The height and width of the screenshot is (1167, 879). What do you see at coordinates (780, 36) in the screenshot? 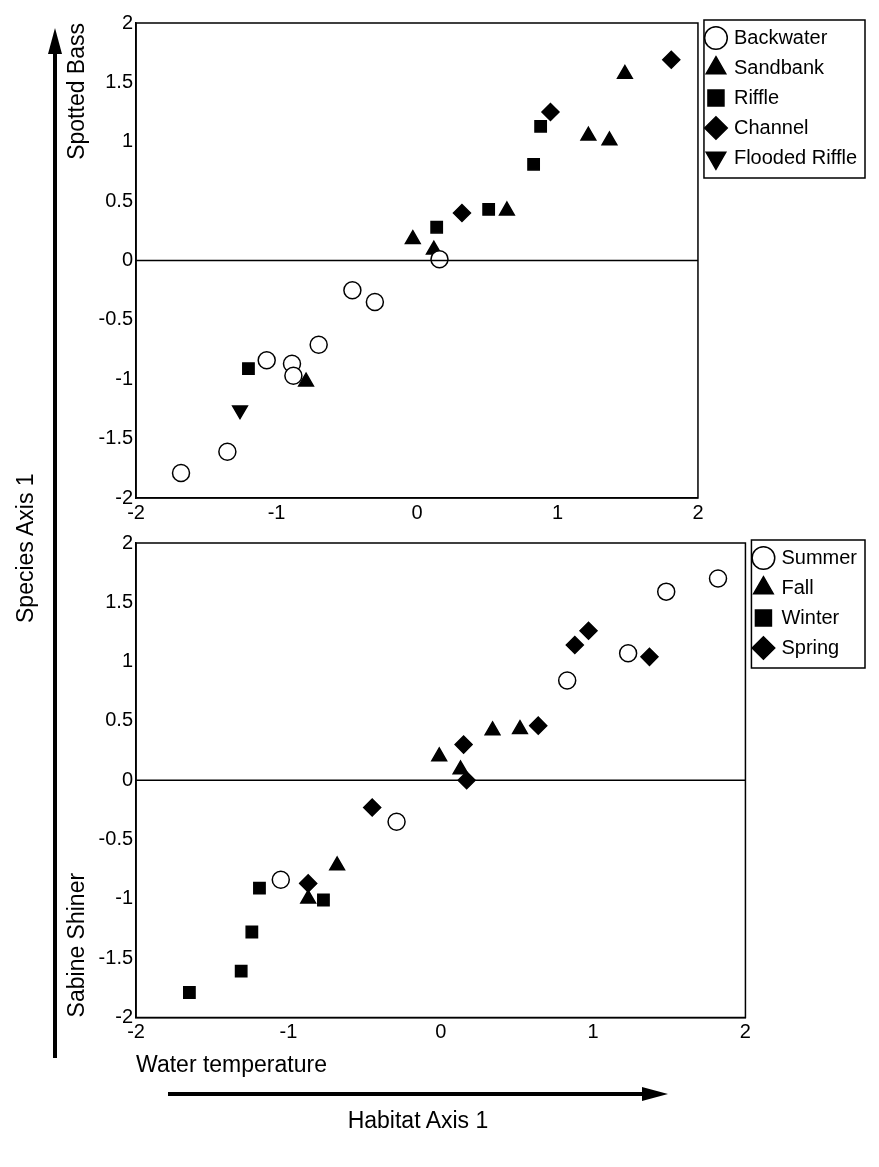
I see `legend-label: Backwater` at bounding box center [780, 36].